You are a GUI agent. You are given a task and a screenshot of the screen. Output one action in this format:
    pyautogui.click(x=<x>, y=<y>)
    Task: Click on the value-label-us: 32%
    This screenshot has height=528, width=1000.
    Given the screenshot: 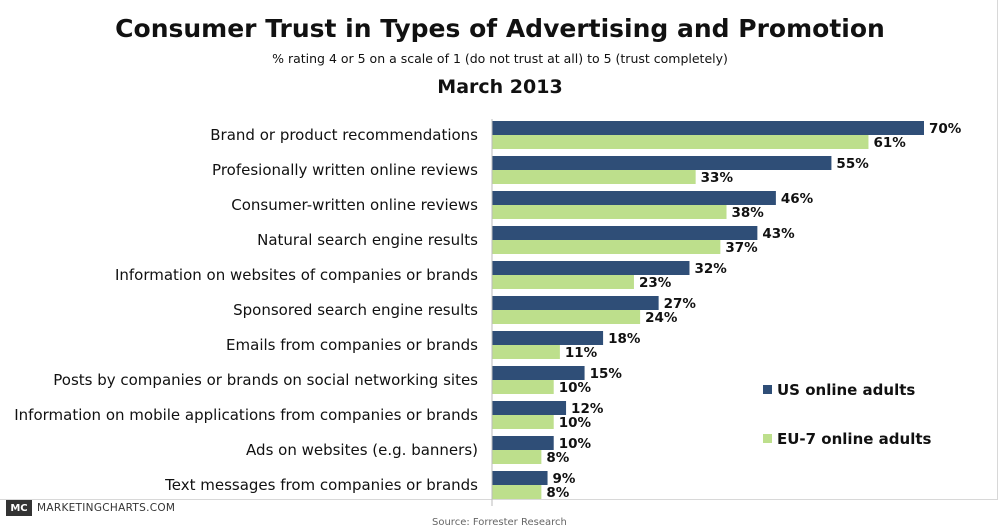 What is the action you would take?
    pyautogui.click(x=710, y=269)
    